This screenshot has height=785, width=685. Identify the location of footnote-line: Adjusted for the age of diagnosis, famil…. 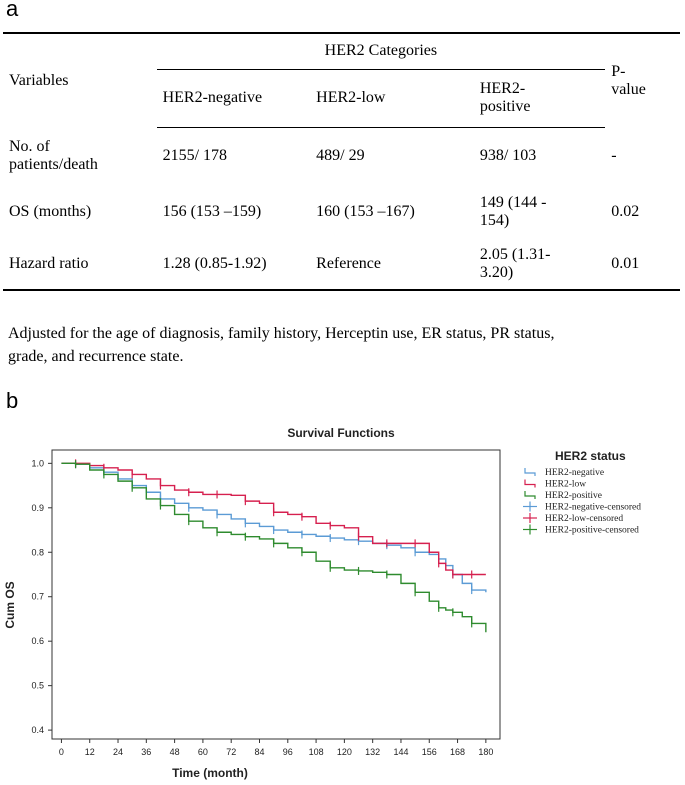
(281, 333).